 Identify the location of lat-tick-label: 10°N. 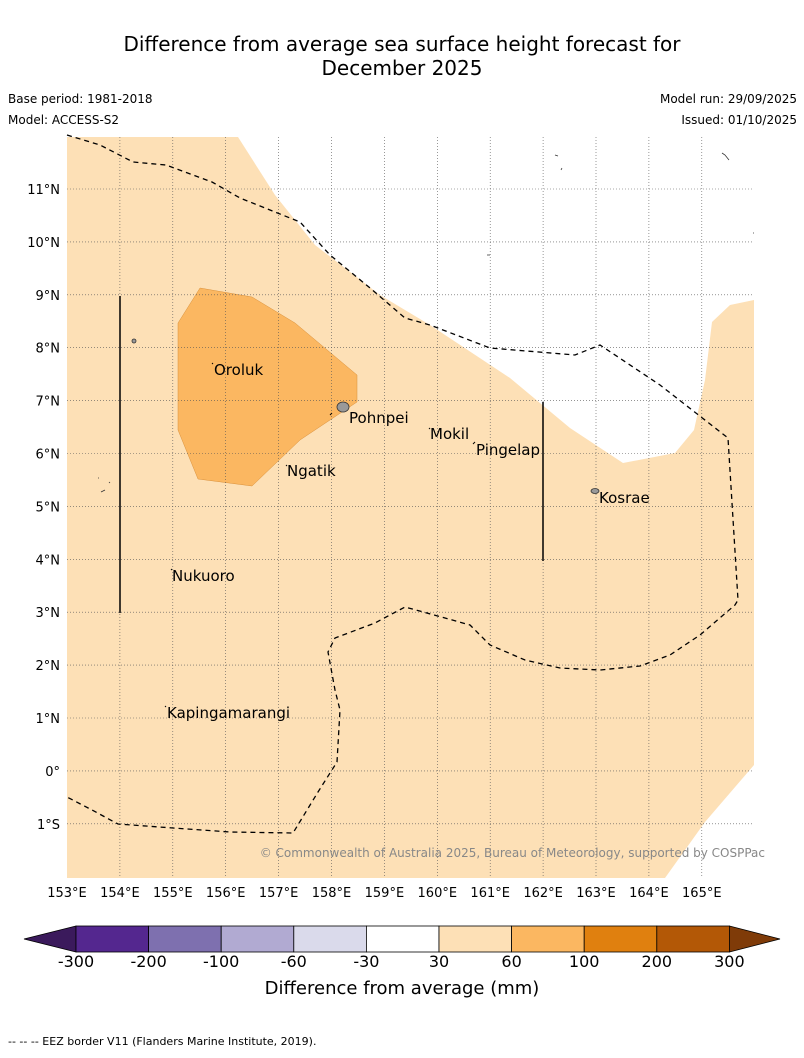
(43, 243).